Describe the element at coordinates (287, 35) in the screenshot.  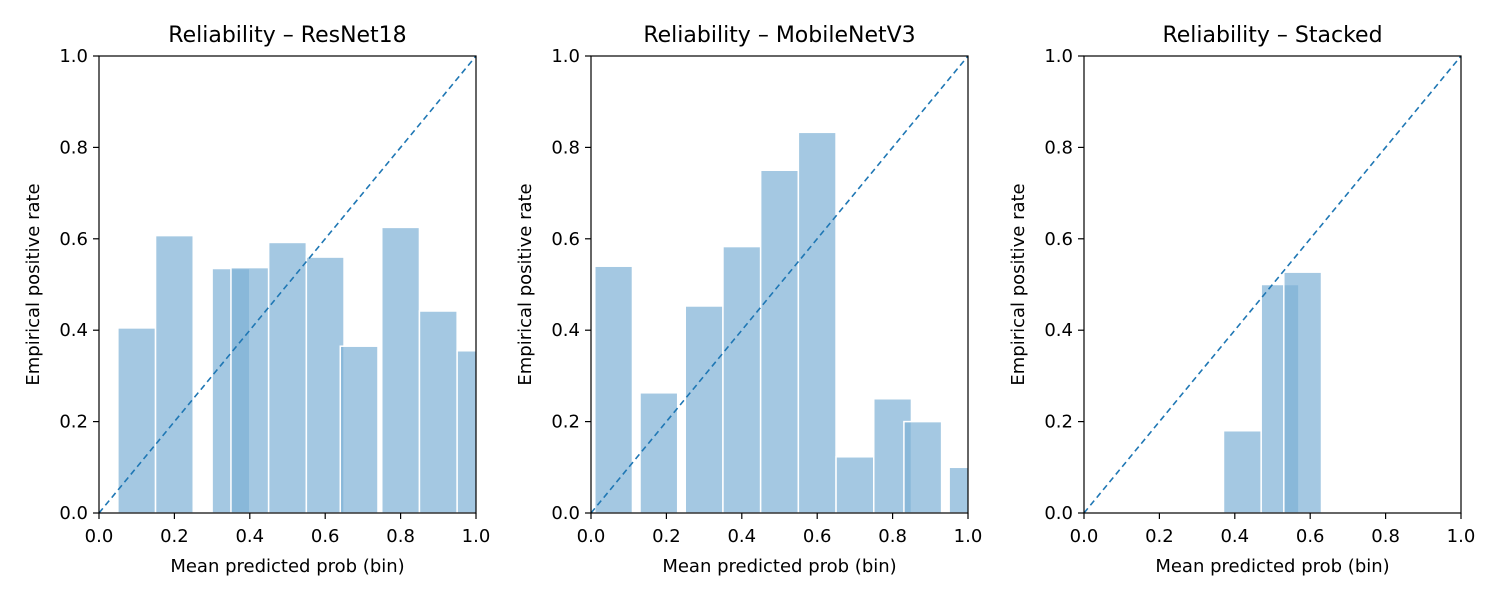
I see `chart-title: Reliability – ResNet18` at that location.